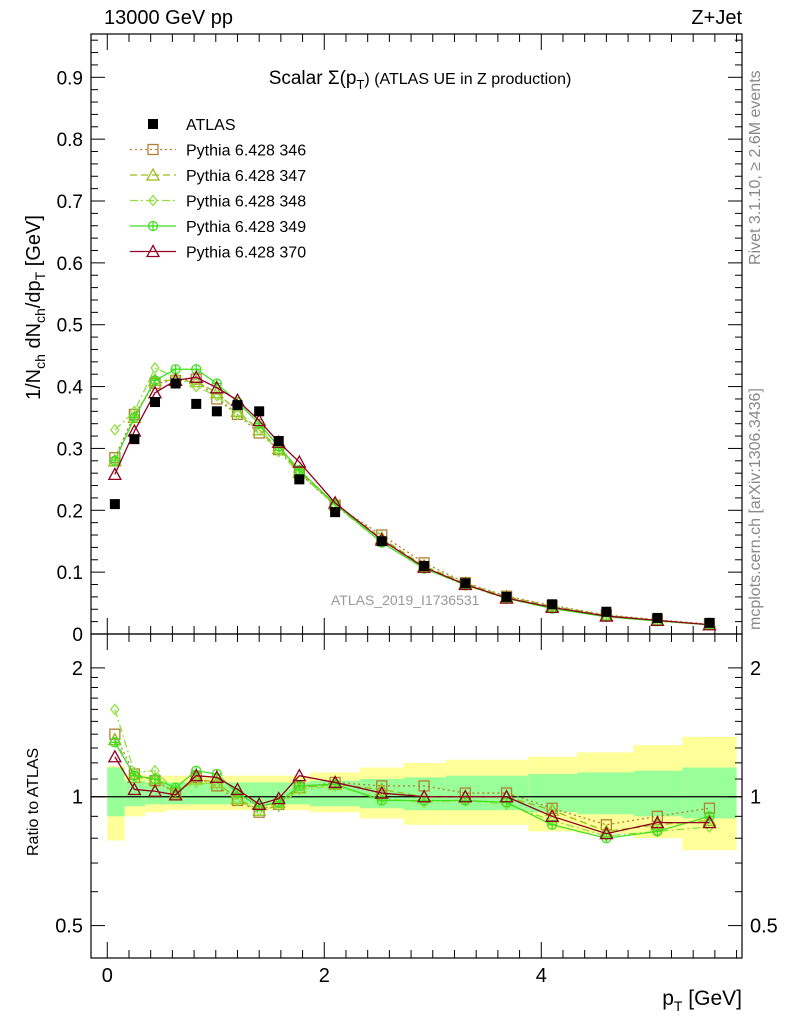  What do you see at coordinates (33, 802) in the screenshot?
I see `ratio-ylabel: Ratio to ATLAS` at bounding box center [33, 802].